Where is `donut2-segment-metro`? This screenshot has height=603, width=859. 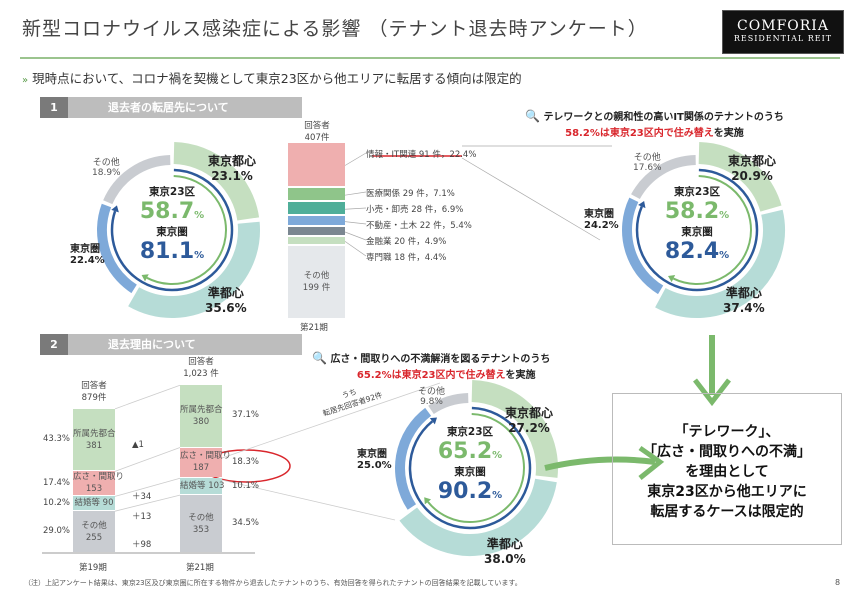 donut2-segment-metro is located at coordinates (643, 246).